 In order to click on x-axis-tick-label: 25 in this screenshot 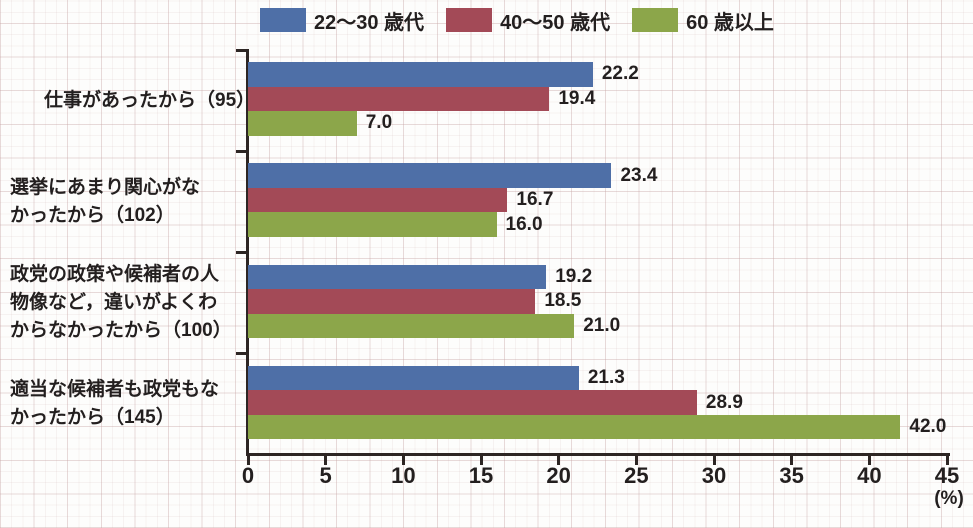, I will do `click(636, 475)`.